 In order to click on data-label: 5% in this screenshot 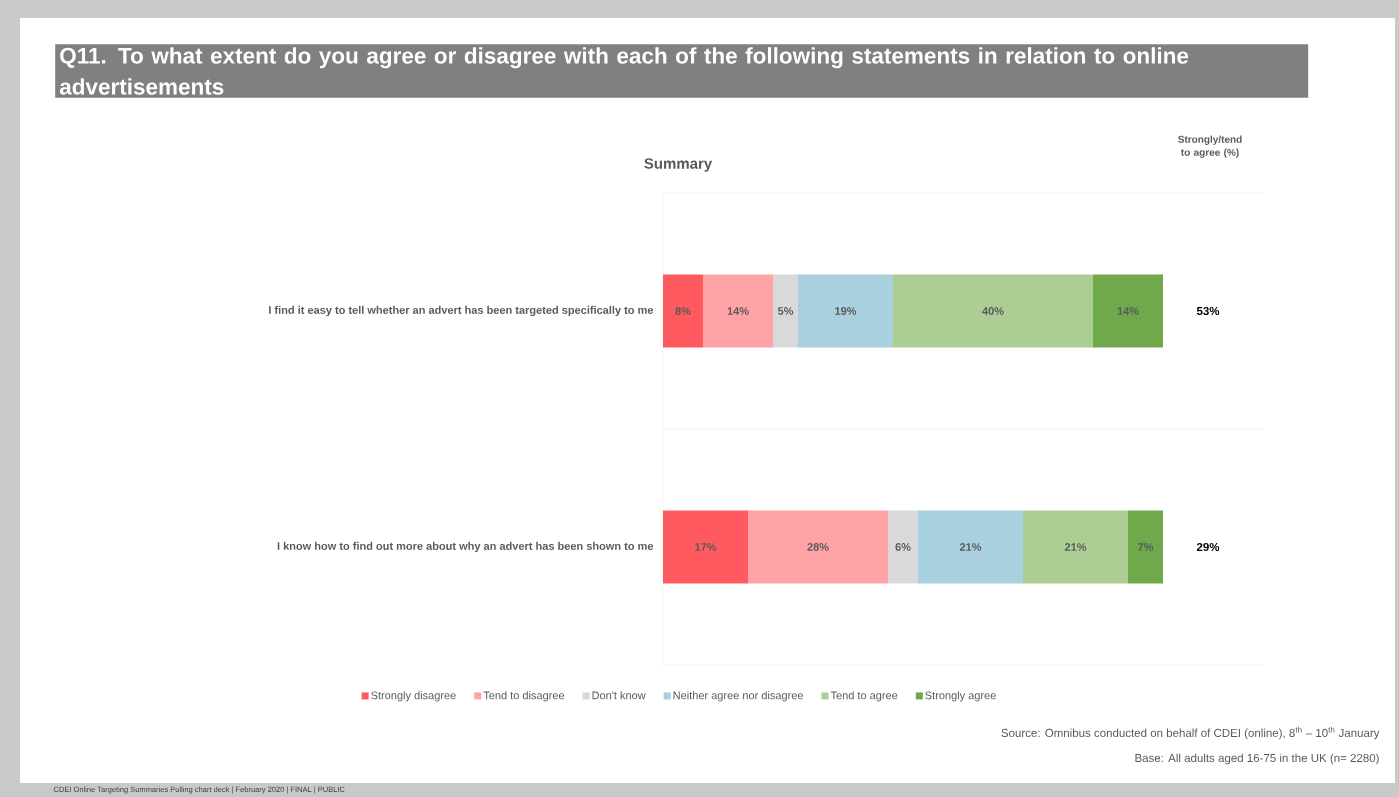, I will do `click(785, 311)`.